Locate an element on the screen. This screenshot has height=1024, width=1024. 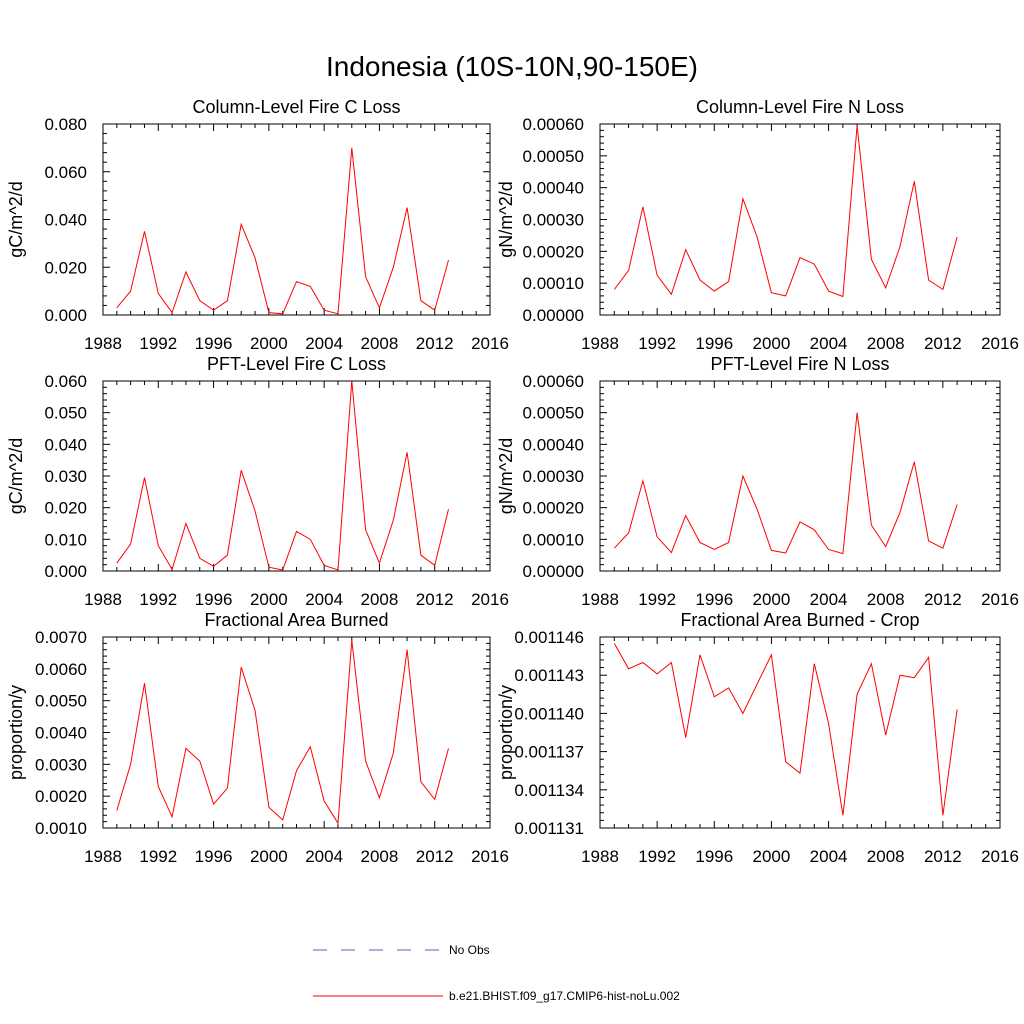
legend-item-model: b.e21.BHIST.f09_g17.CMIP6-hist-noLu.002 is located at coordinates (496, 996).